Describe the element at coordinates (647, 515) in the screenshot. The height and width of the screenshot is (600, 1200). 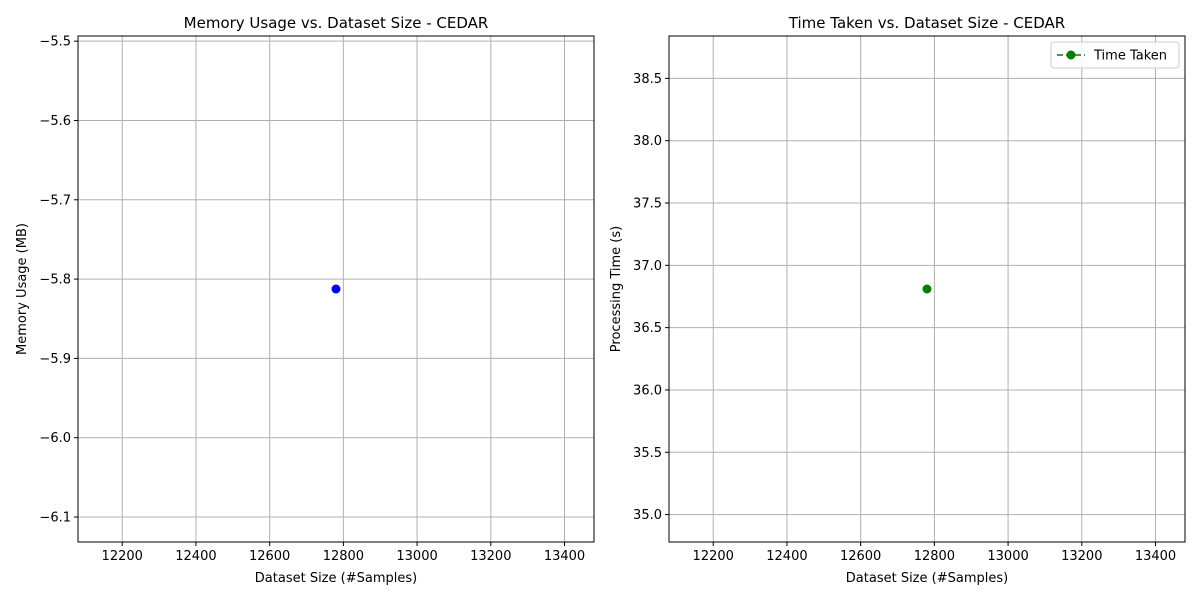
I see `y-tick-label: 35.0` at that location.